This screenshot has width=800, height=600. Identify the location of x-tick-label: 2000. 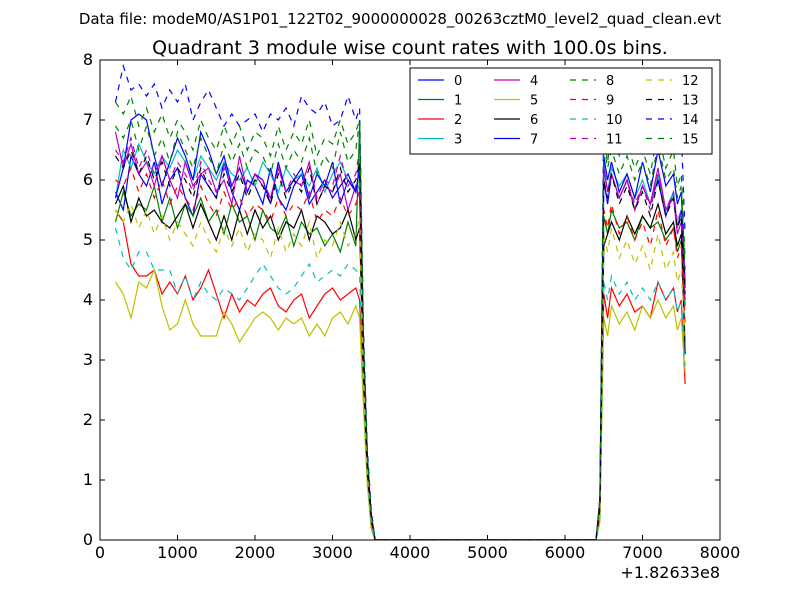
(255, 552).